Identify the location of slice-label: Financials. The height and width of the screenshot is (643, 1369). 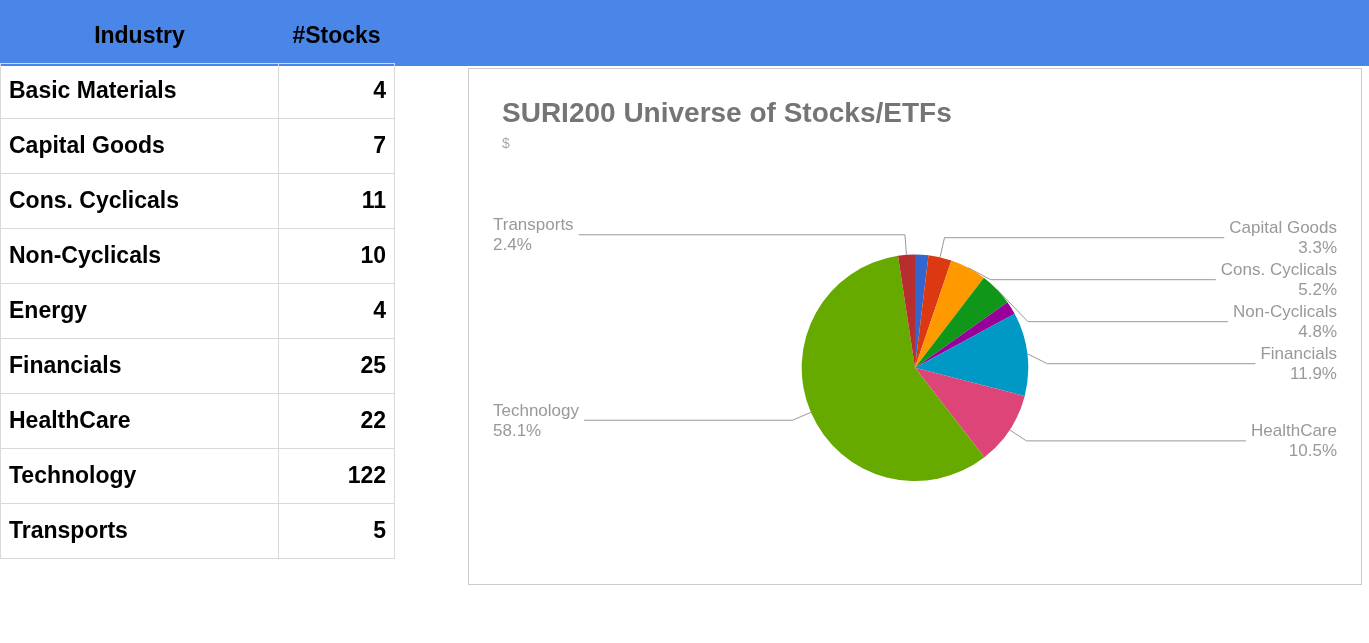
(1298, 354).